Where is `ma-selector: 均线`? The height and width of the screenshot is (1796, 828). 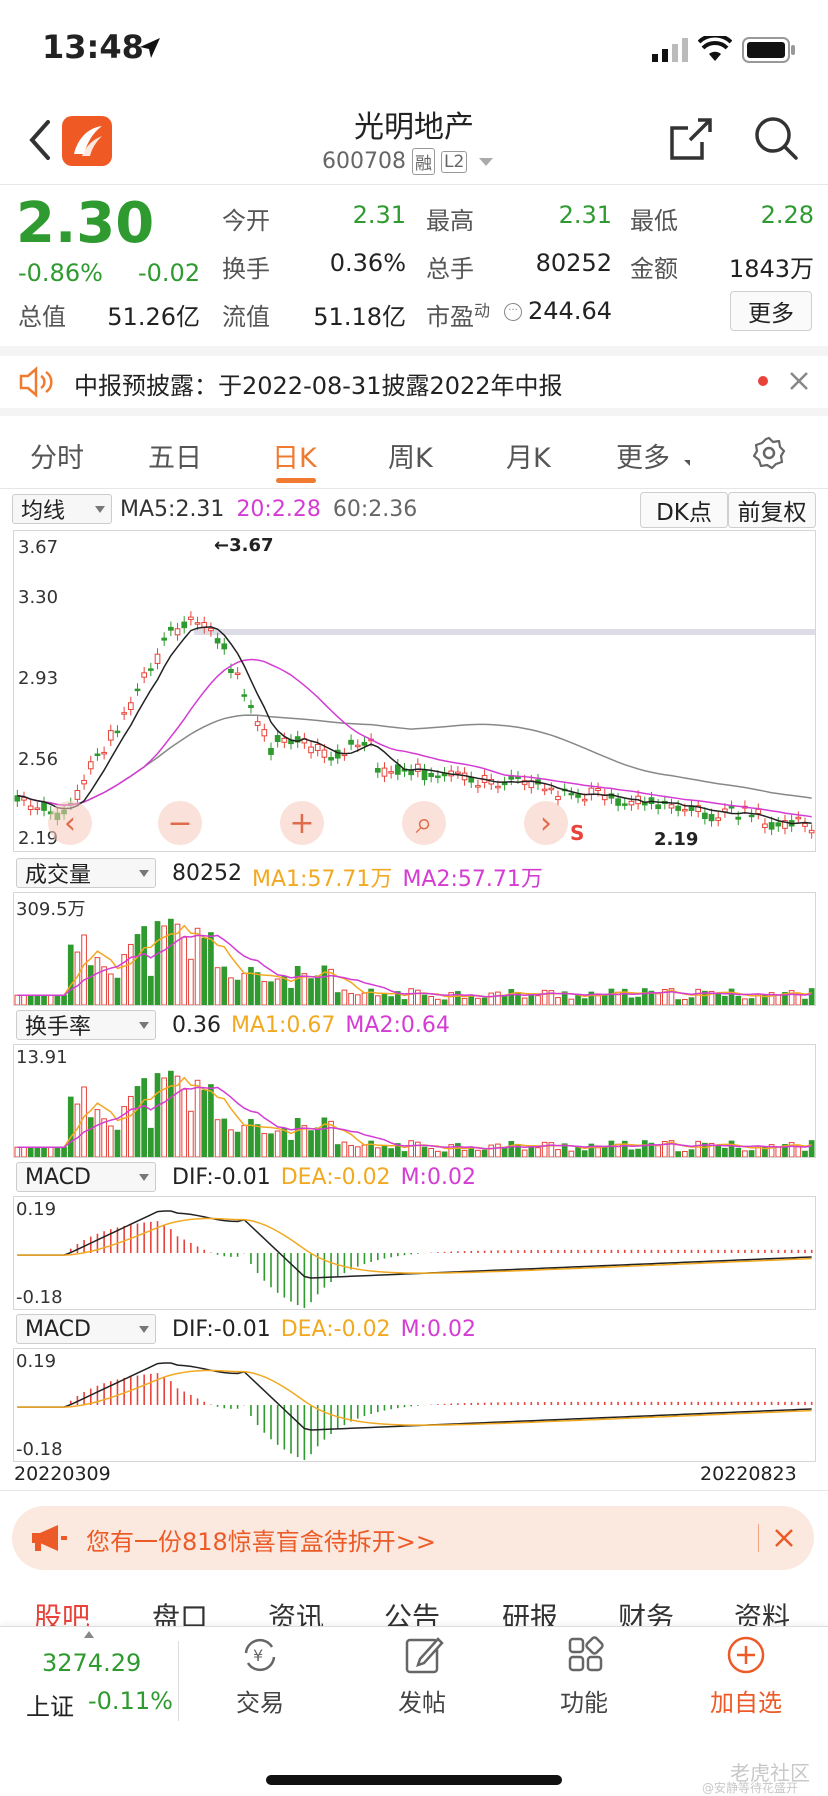
ma-selector: 均线 is located at coordinates (62, 509).